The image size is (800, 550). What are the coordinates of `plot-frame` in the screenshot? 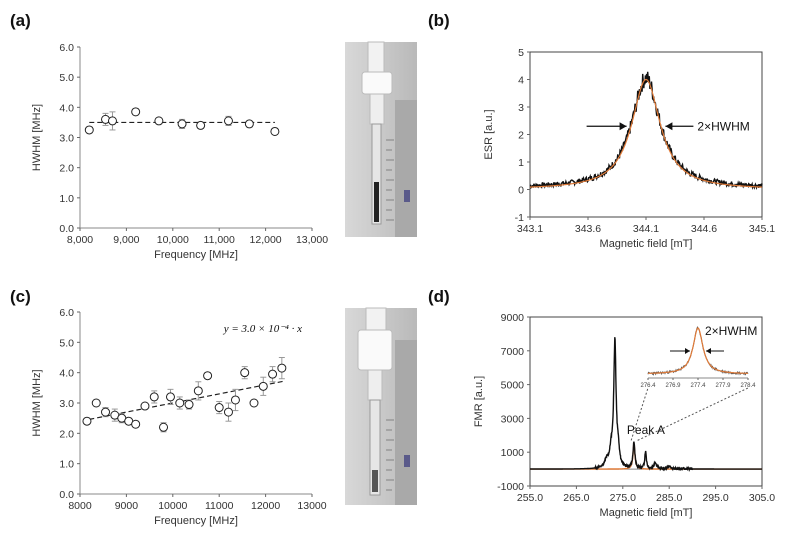 It's located at (646, 401).